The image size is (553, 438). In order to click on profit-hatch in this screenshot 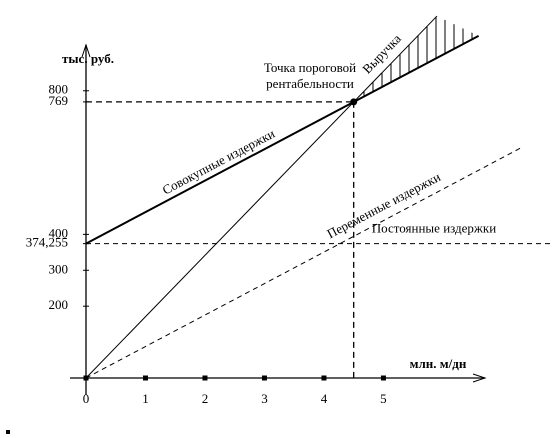, I will do `click(416, 59)`.